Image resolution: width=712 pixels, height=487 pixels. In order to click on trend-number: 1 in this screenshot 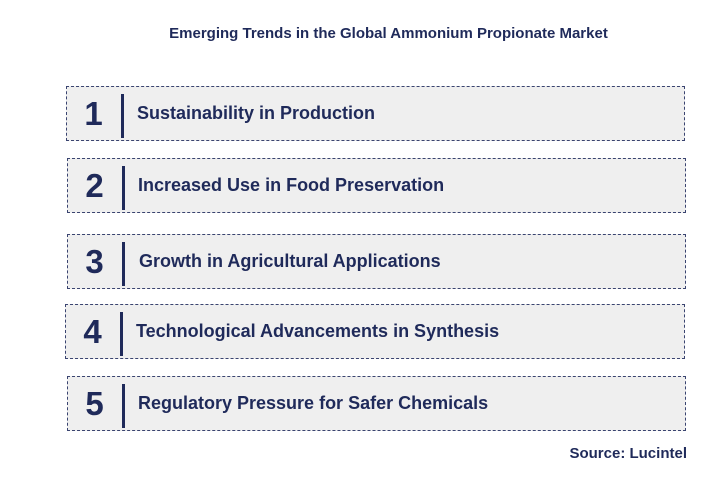, I will do `click(93, 113)`.